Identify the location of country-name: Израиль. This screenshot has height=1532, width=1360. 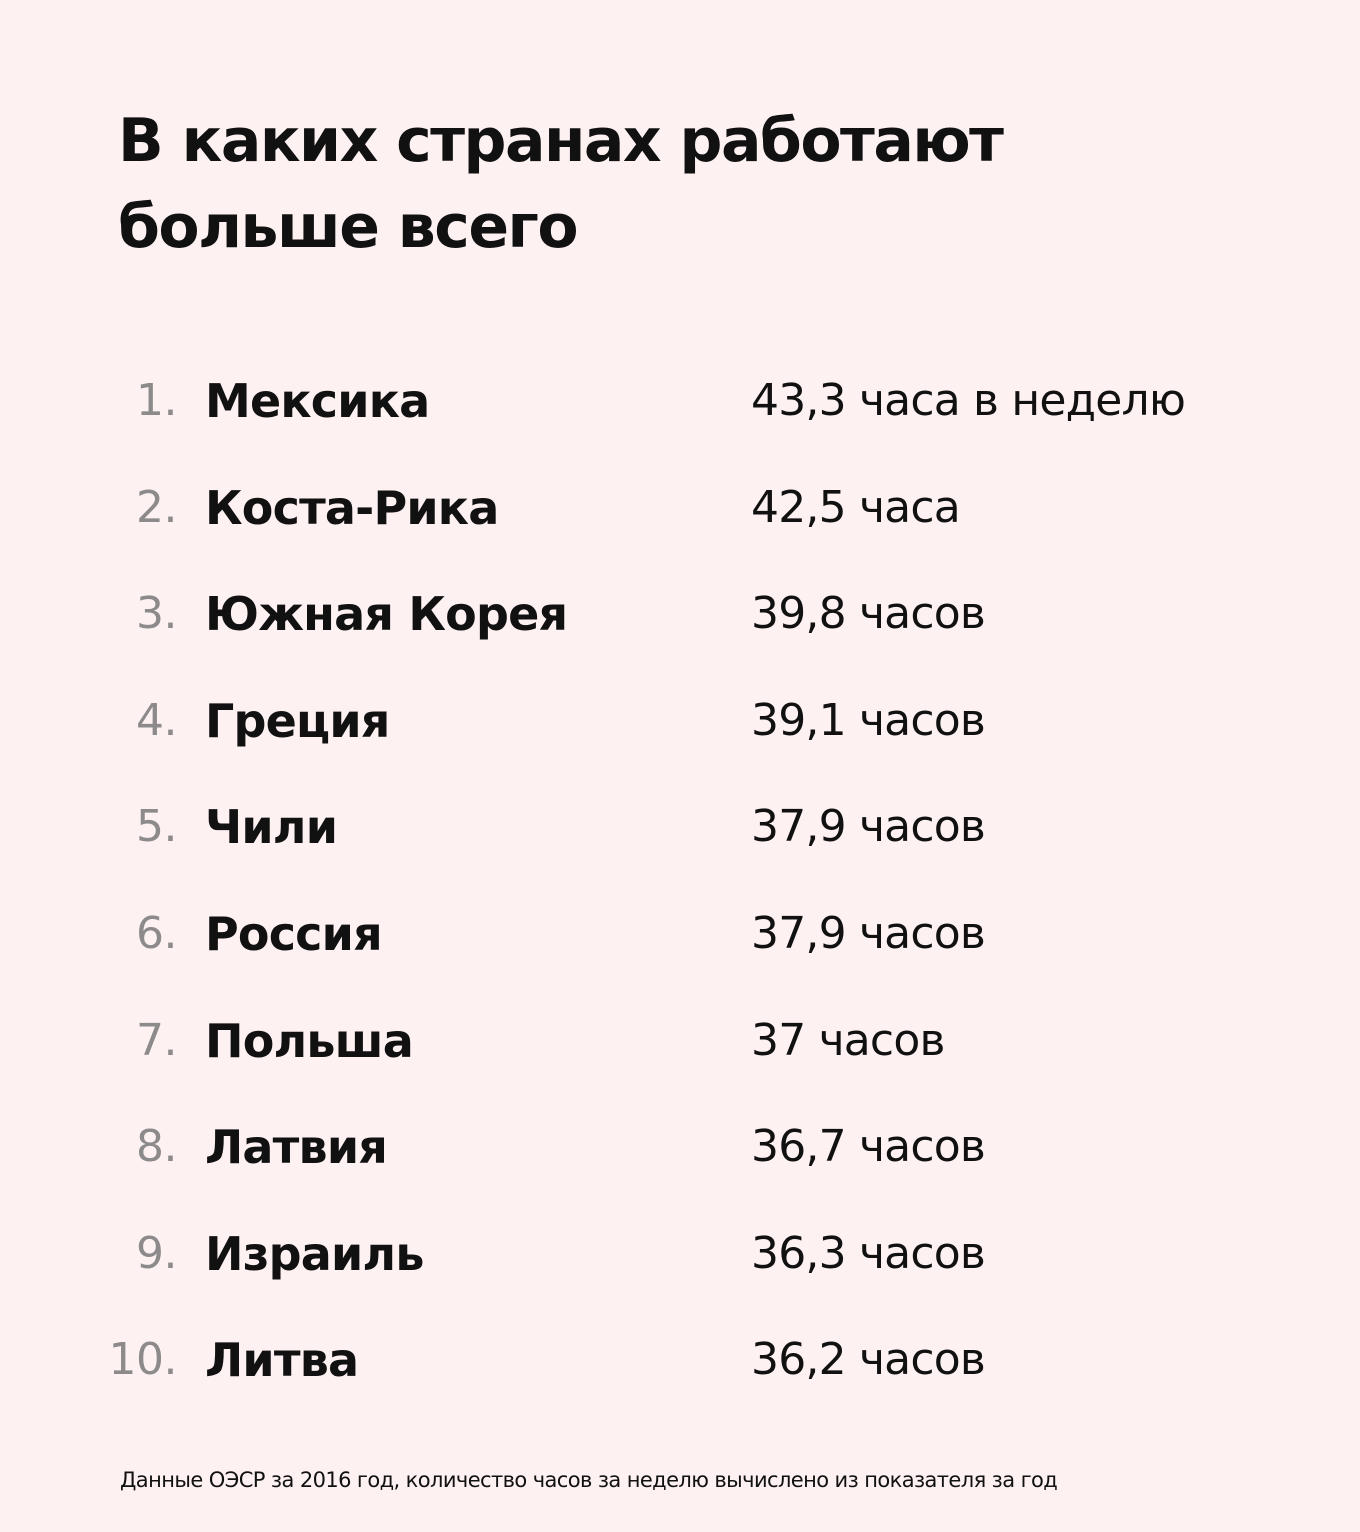
(314, 1253).